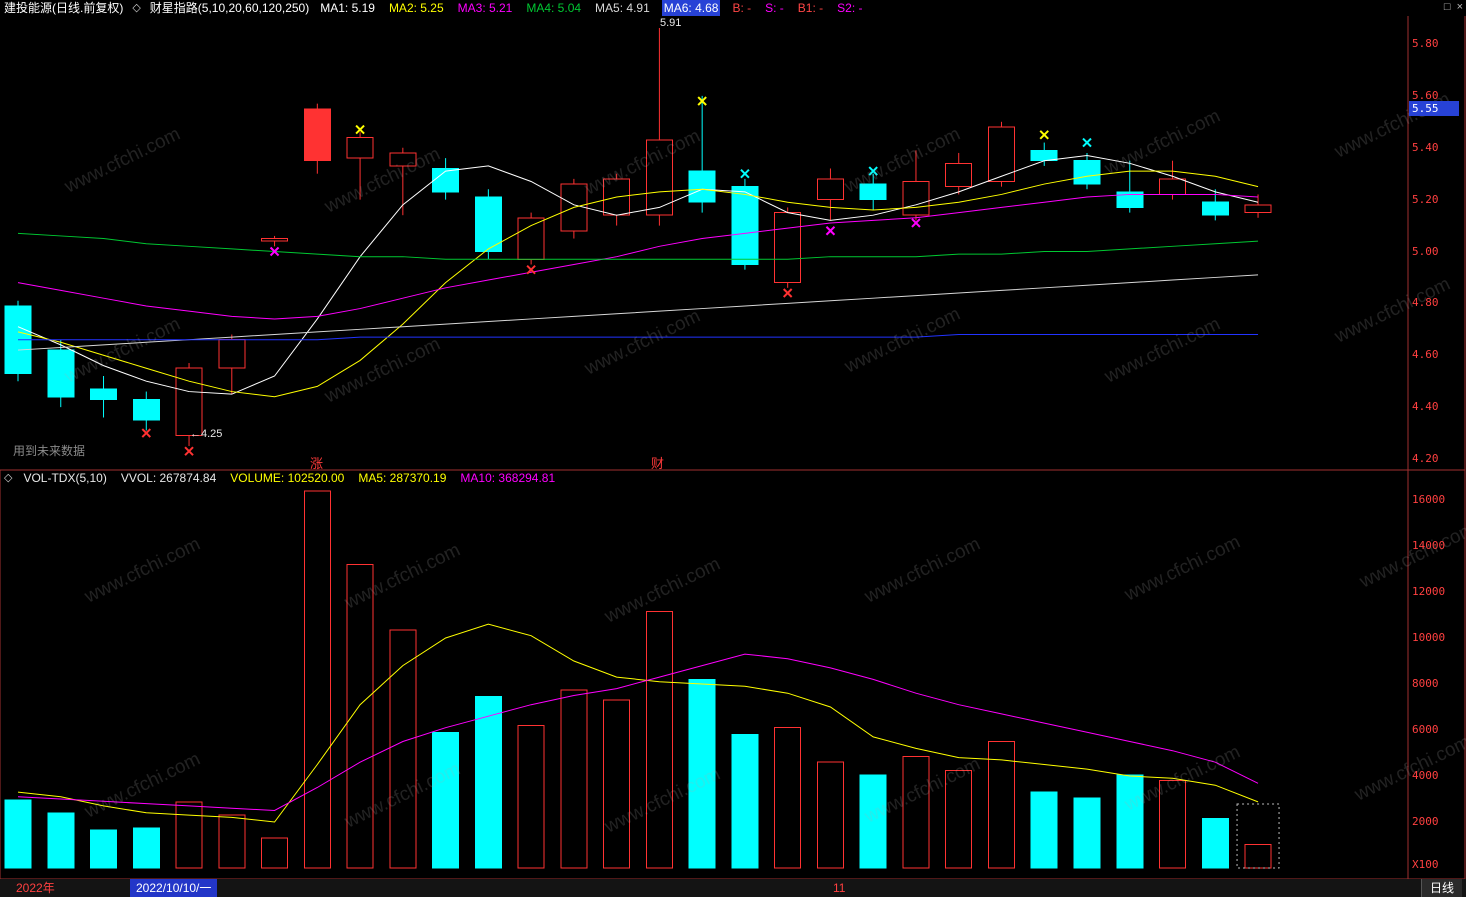 This screenshot has width=1466, height=897. I want to click on value-label: MA3: 5.21, so click(485, 8).